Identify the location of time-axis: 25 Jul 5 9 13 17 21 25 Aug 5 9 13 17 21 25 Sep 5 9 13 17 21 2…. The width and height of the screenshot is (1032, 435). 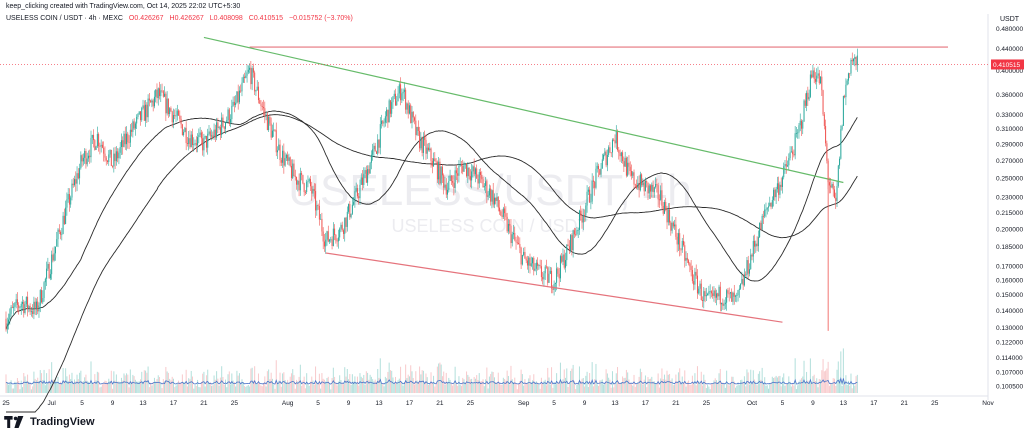
(497, 401).